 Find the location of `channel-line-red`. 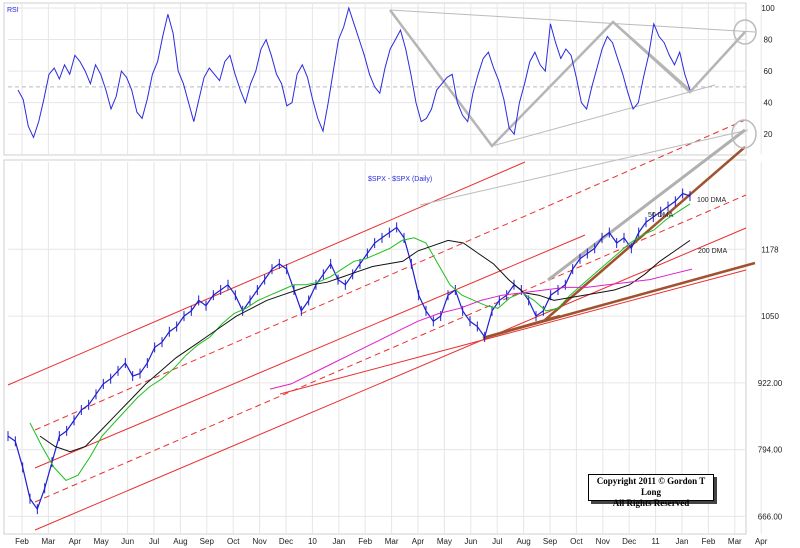

channel-line-red is located at coordinates (513, 332).